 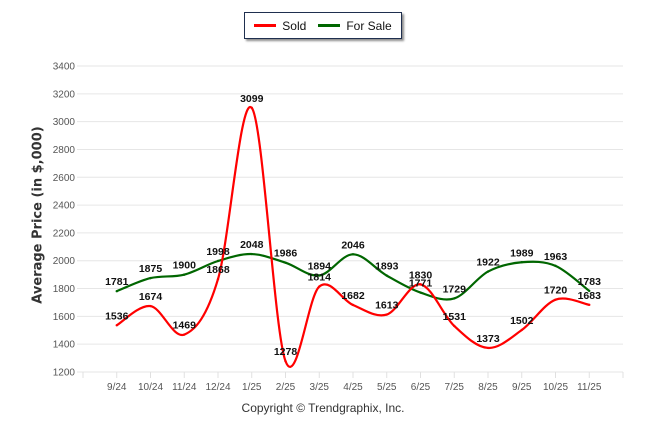 What do you see at coordinates (589, 387) in the screenshot?
I see `x-tick-label: 11/25` at bounding box center [589, 387].